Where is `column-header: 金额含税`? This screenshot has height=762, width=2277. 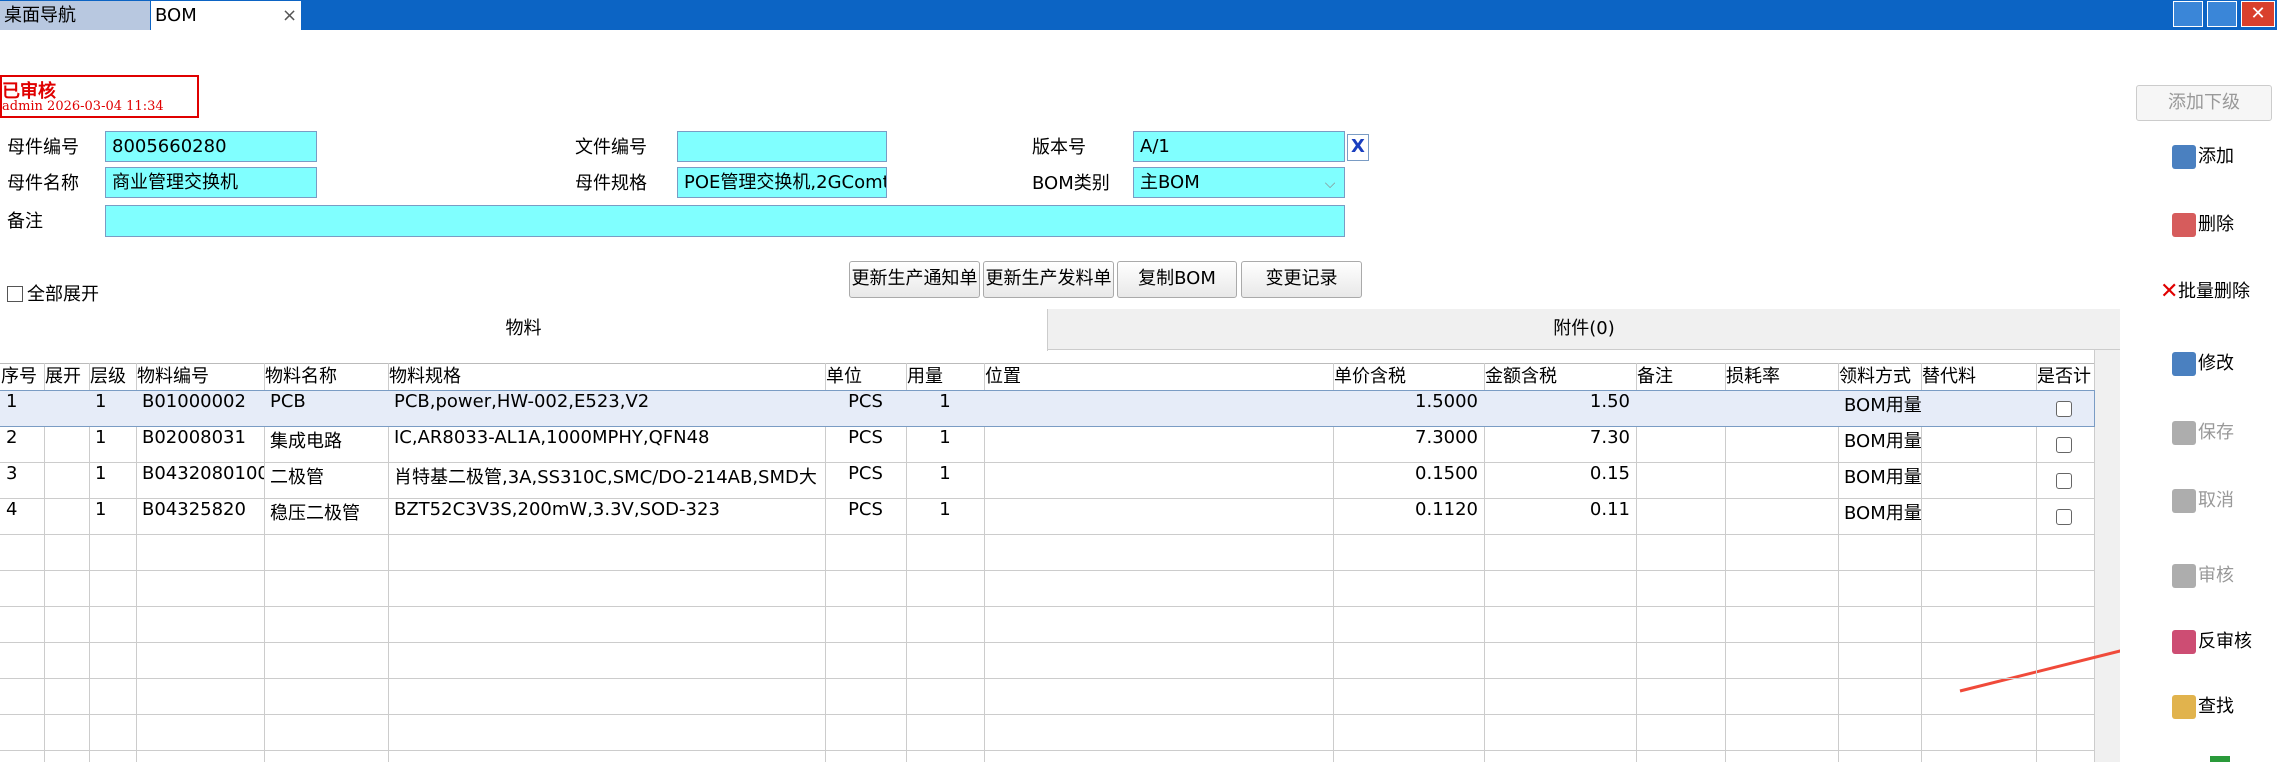 column-header: 金额含税 is located at coordinates (1521, 376).